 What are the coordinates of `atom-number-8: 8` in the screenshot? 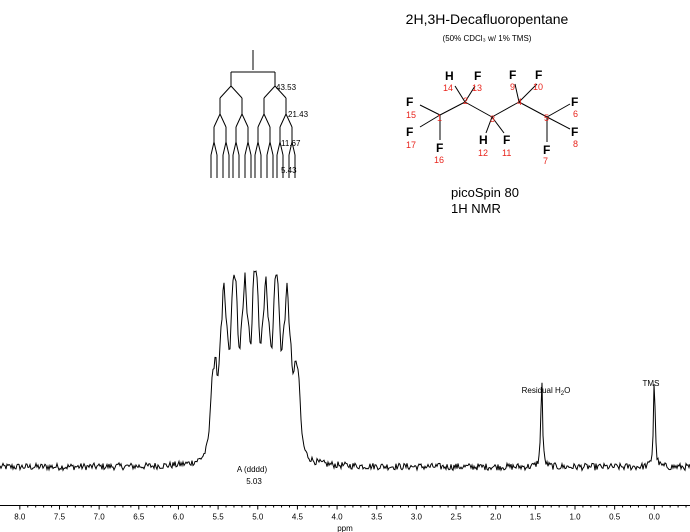 It's located at (575, 144).